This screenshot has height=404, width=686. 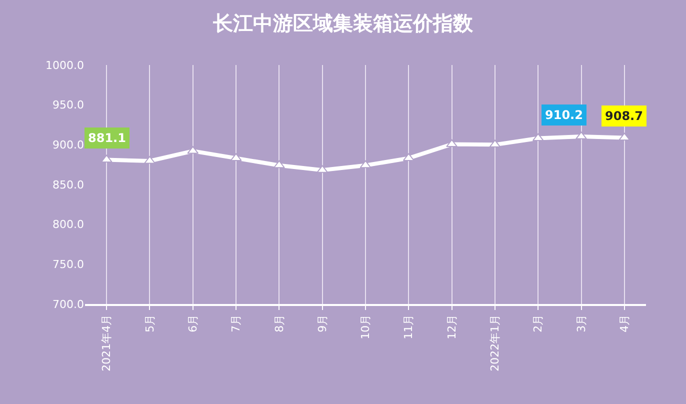 I want to click on data-label: 881.1, so click(x=107, y=138).